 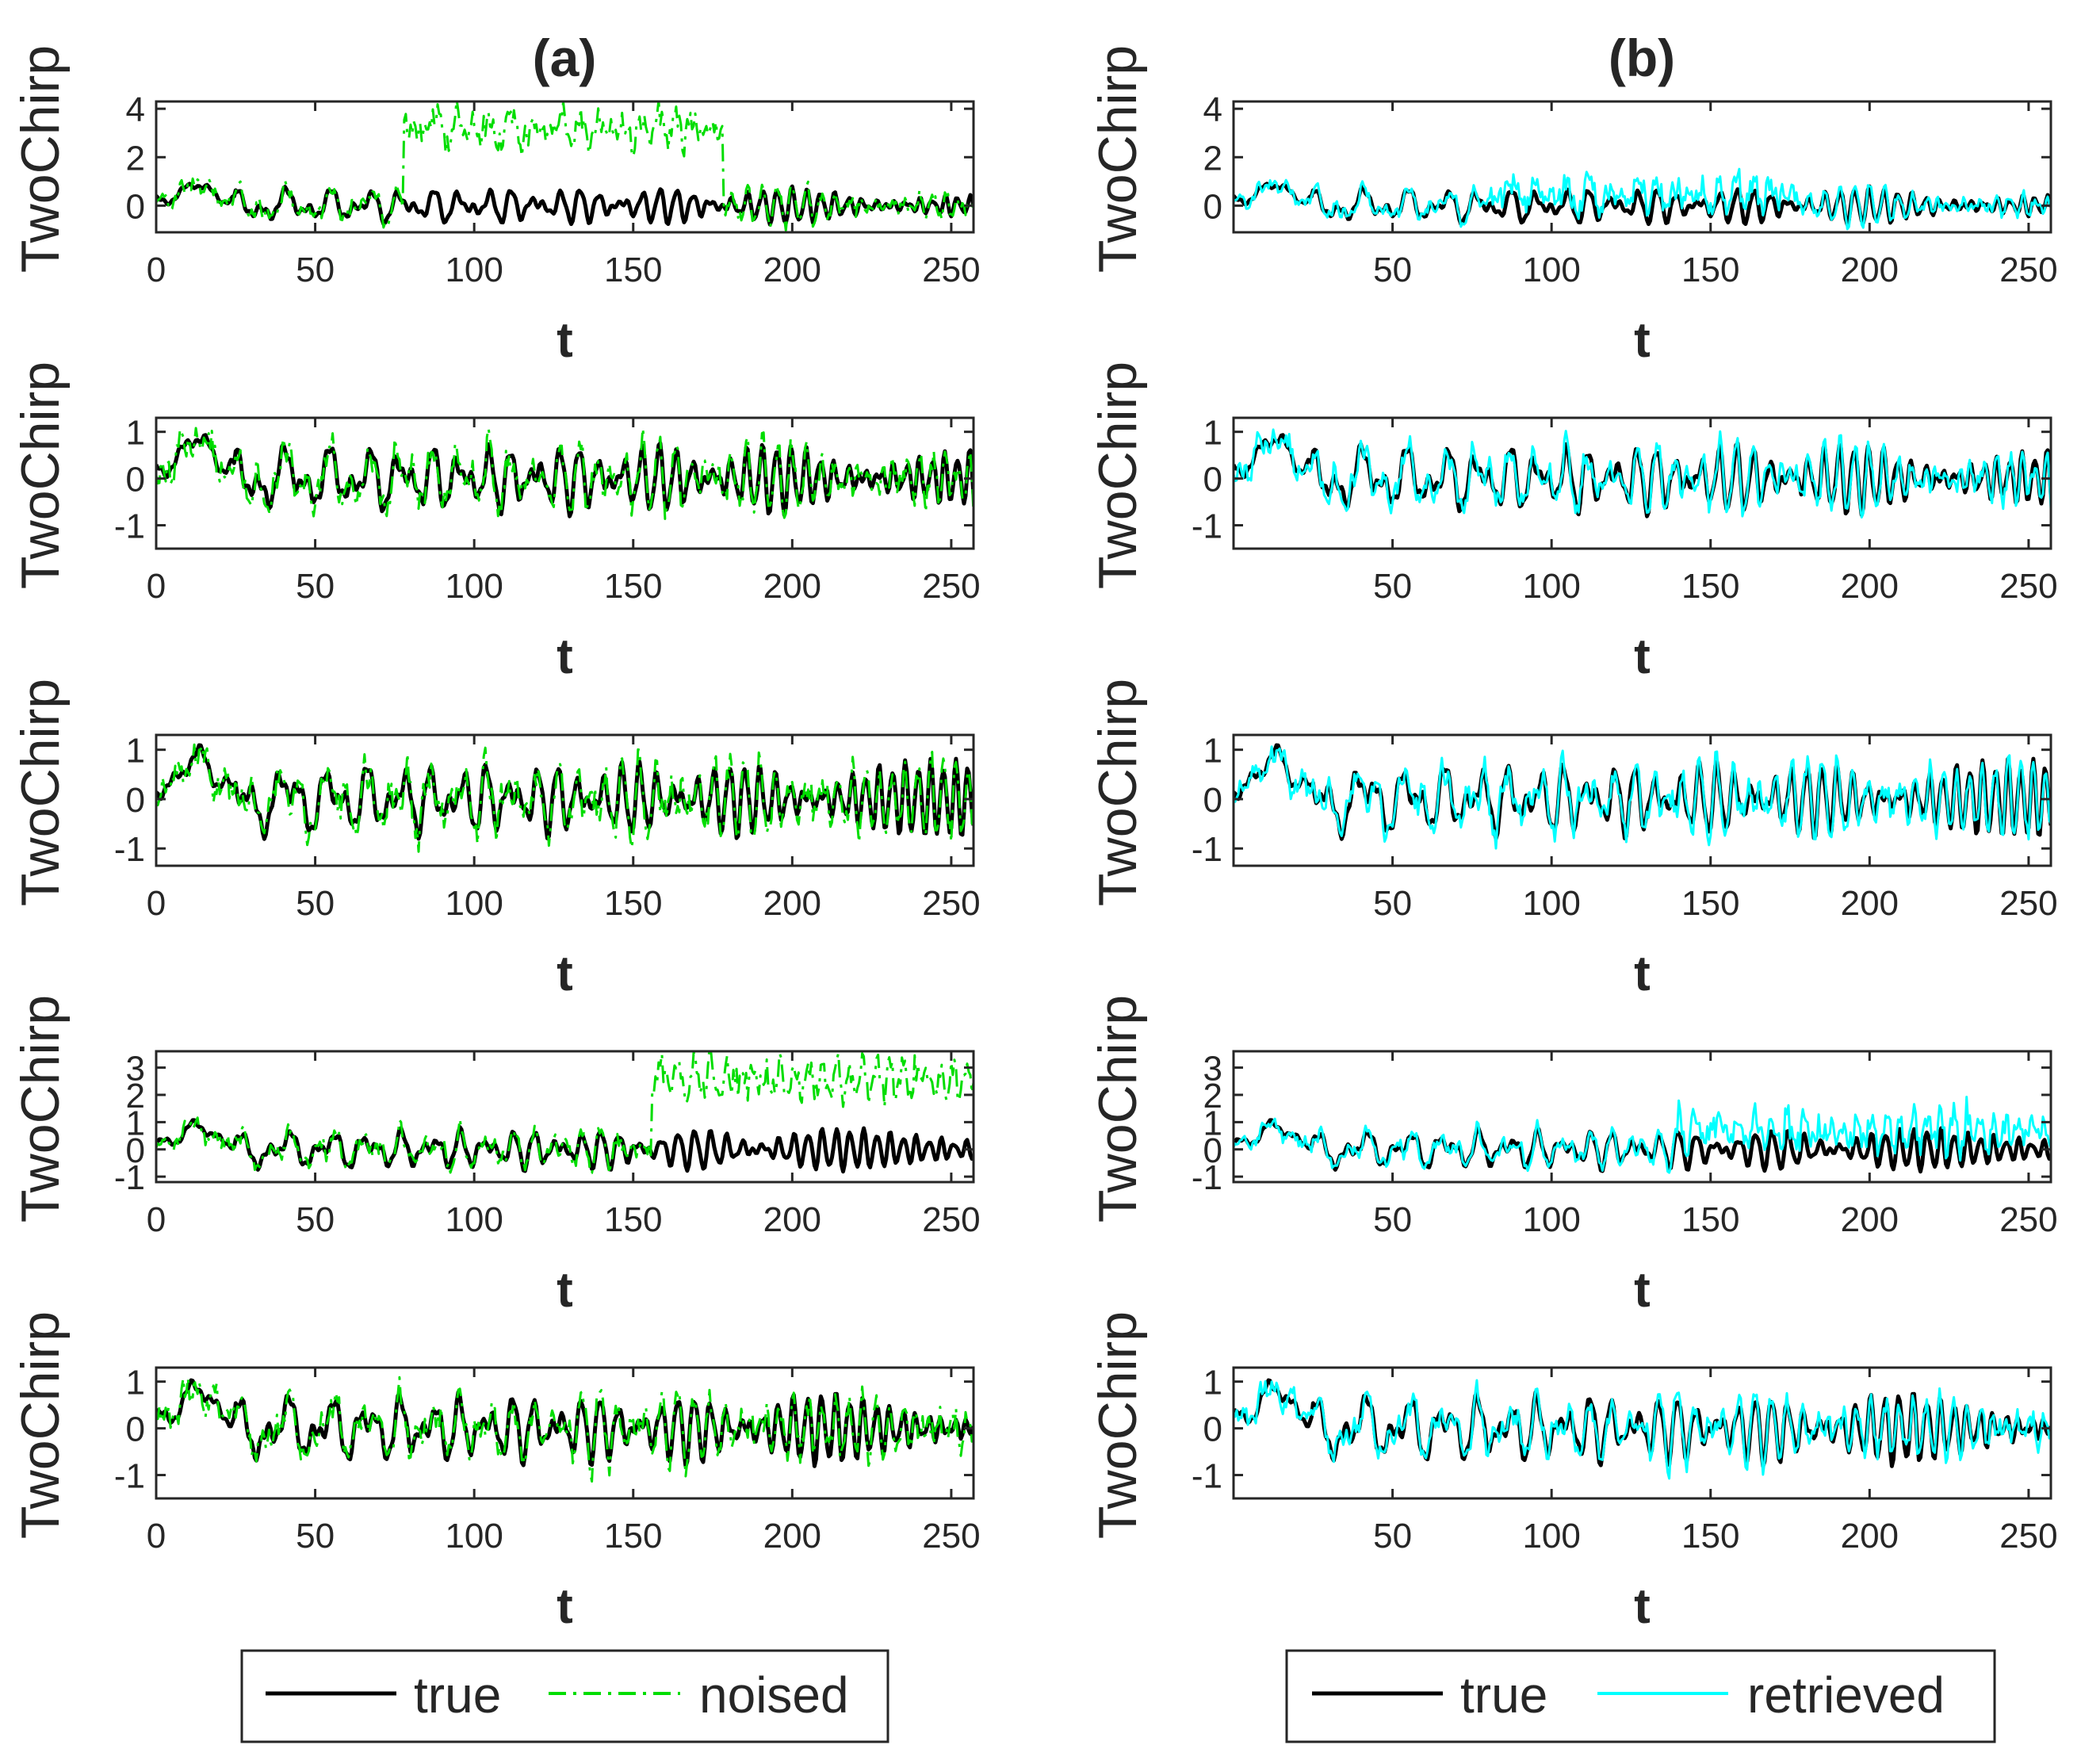 I want to click on legend-b-frame, so click(x=1641, y=1696).